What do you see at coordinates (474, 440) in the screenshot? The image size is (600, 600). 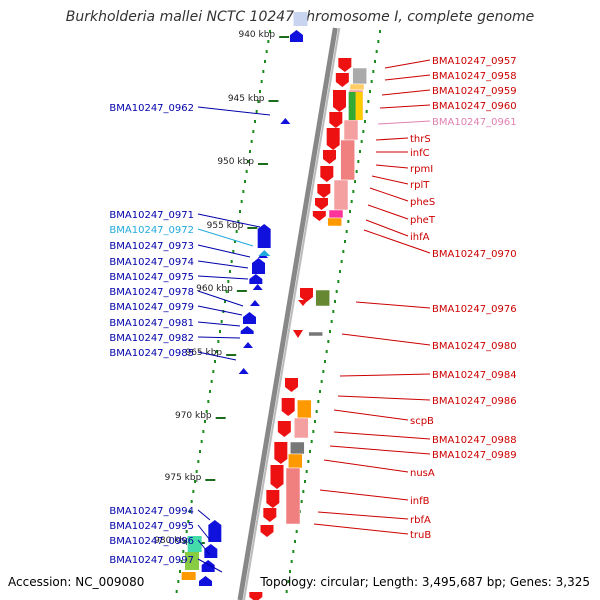 I see `right-gene-label: BMA10247_0988` at bounding box center [474, 440].